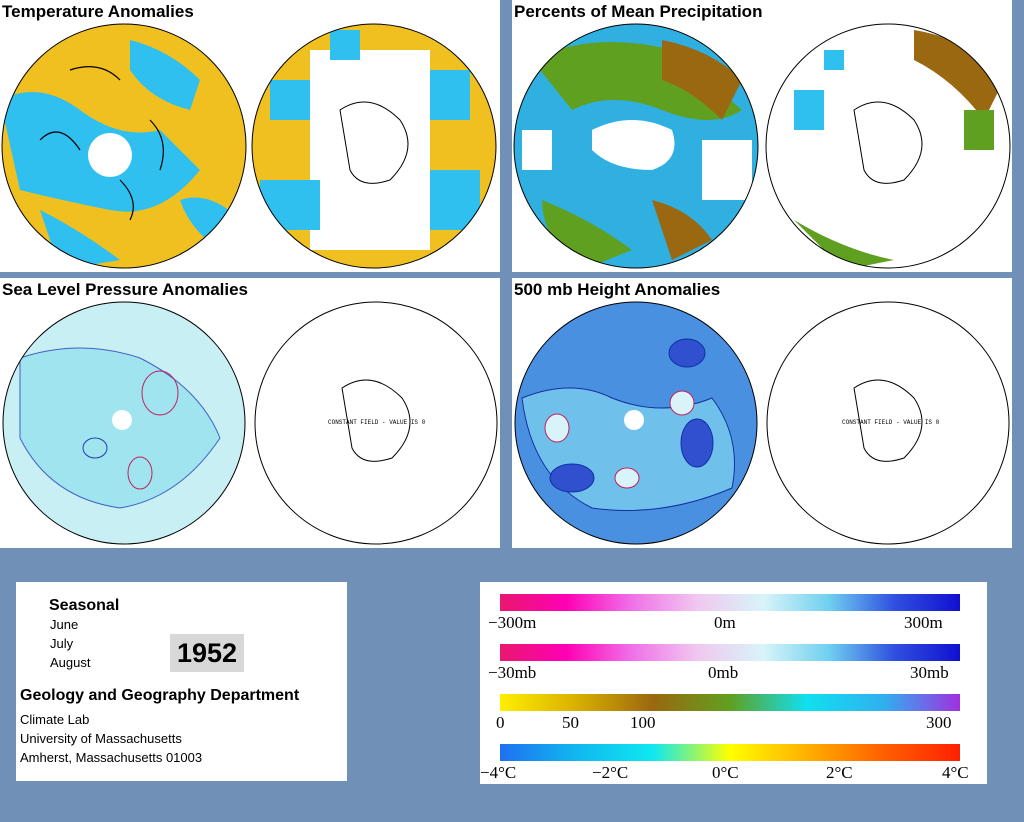 The image size is (1024, 822). I want to click on temperature-colorbar, so click(730, 752).